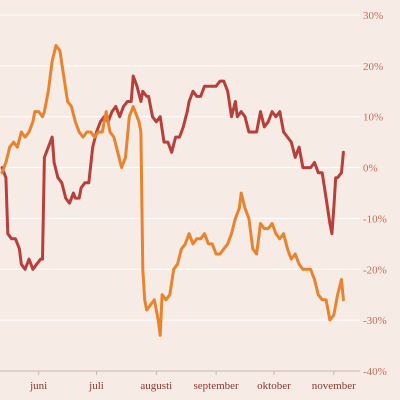  What do you see at coordinates (375, 270) in the screenshot?
I see `y-tick-label: -20%` at bounding box center [375, 270].